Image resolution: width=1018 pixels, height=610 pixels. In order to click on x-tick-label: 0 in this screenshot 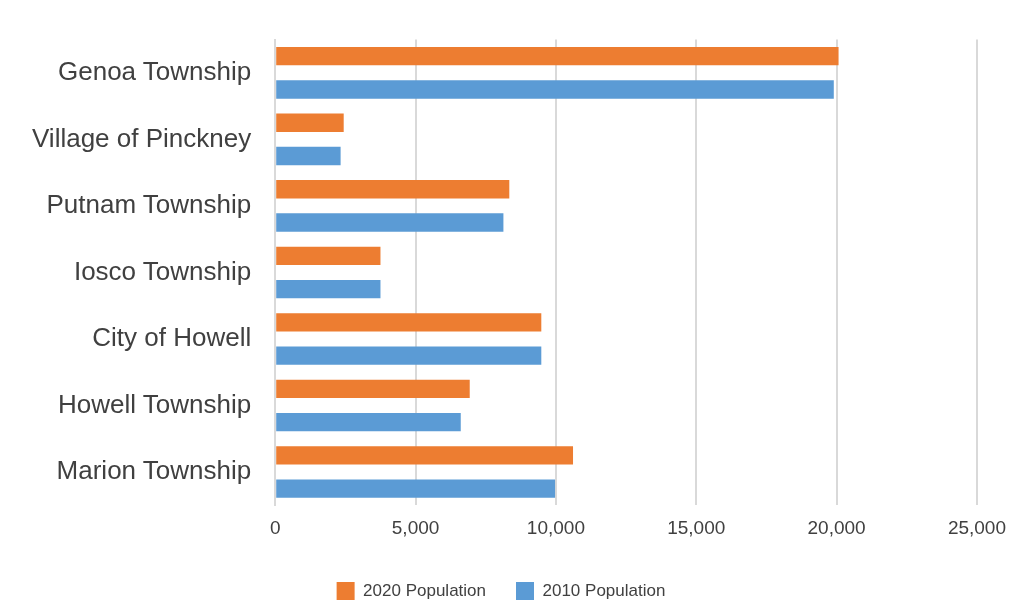, I will do `click(275, 527)`.